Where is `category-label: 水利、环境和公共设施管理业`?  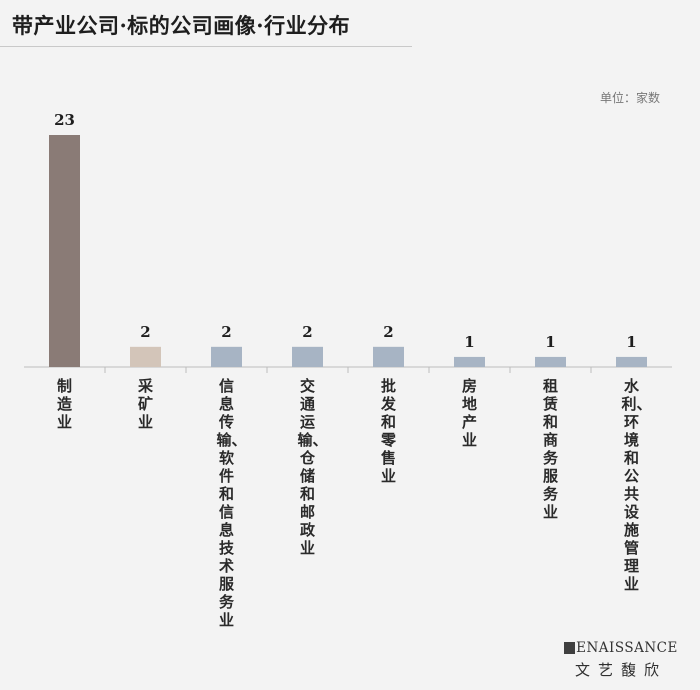 category-label: 水利、环境和公共设施管理业 is located at coordinates (636, 485).